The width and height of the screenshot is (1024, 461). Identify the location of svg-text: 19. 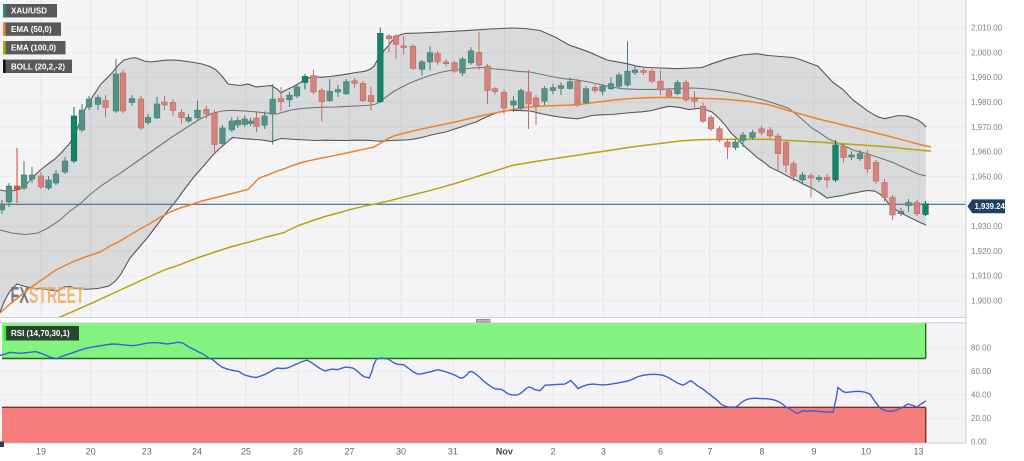
(41, 452).